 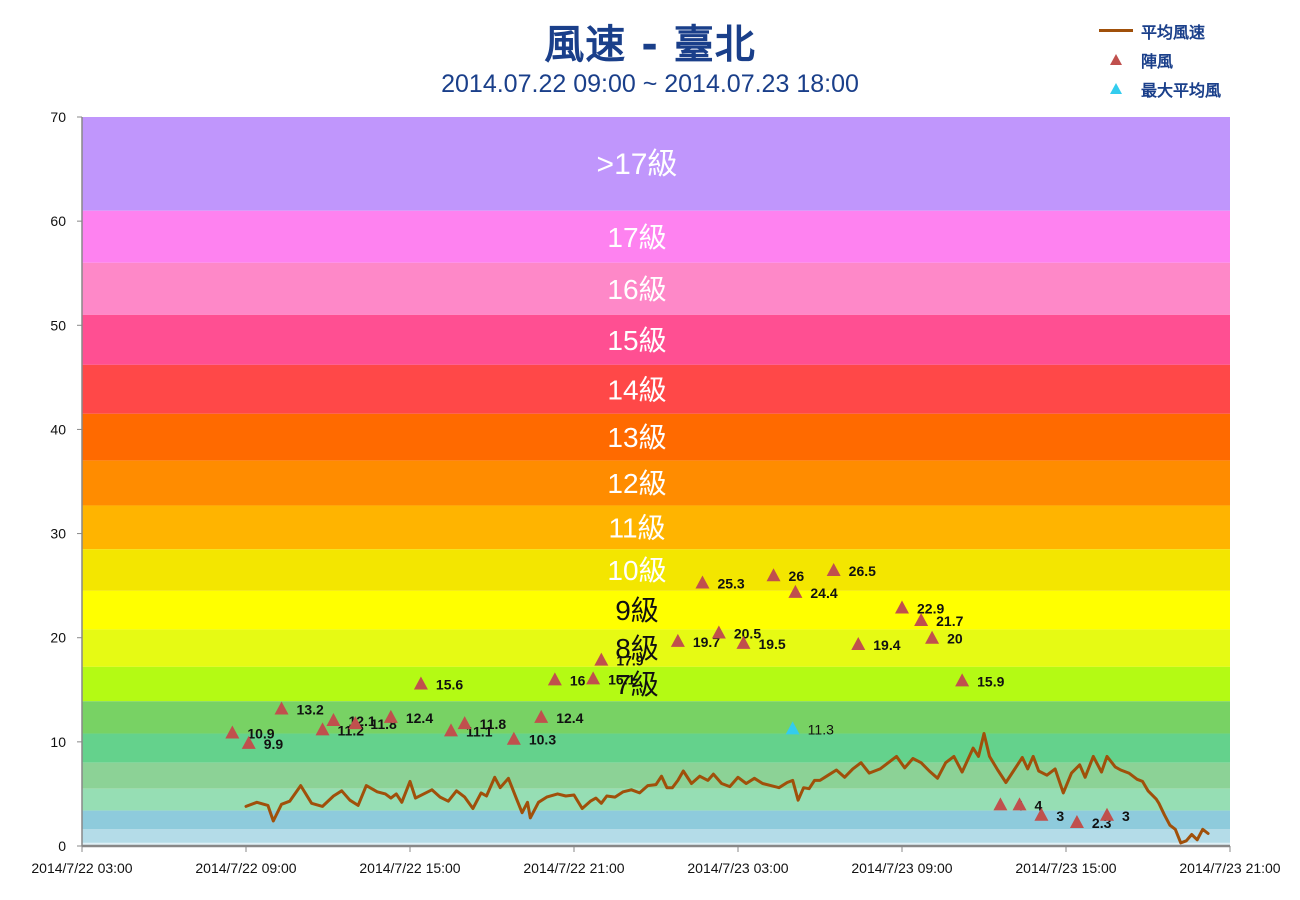 What do you see at coordinates (449, 685) in the screenshot?
I see `data-label: 15.6` at bounding box center [449, 685].